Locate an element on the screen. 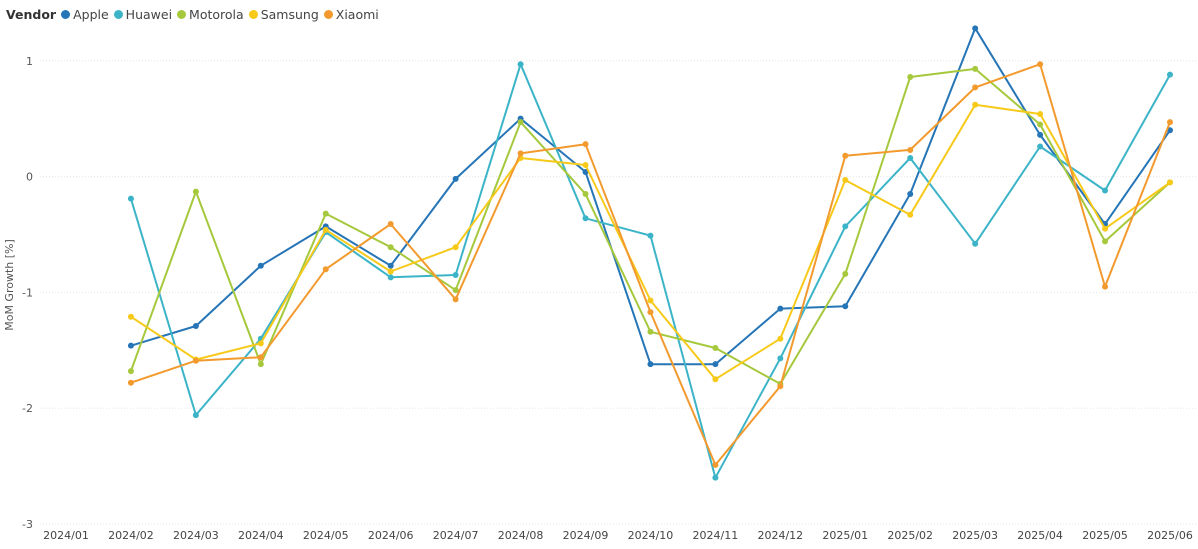 This screenshot has width=1198, height=549. x-tick-label: 2025/01 is located at coordinates (845, 535).